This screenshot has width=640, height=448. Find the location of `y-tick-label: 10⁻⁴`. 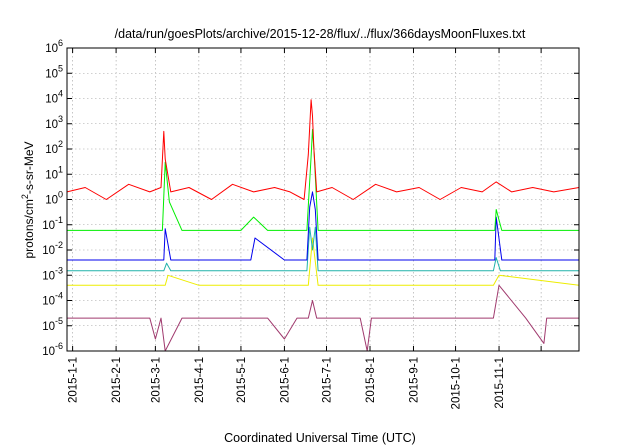

y-tick-label: 10⁻⁴ is located at coordinates (52, 299).